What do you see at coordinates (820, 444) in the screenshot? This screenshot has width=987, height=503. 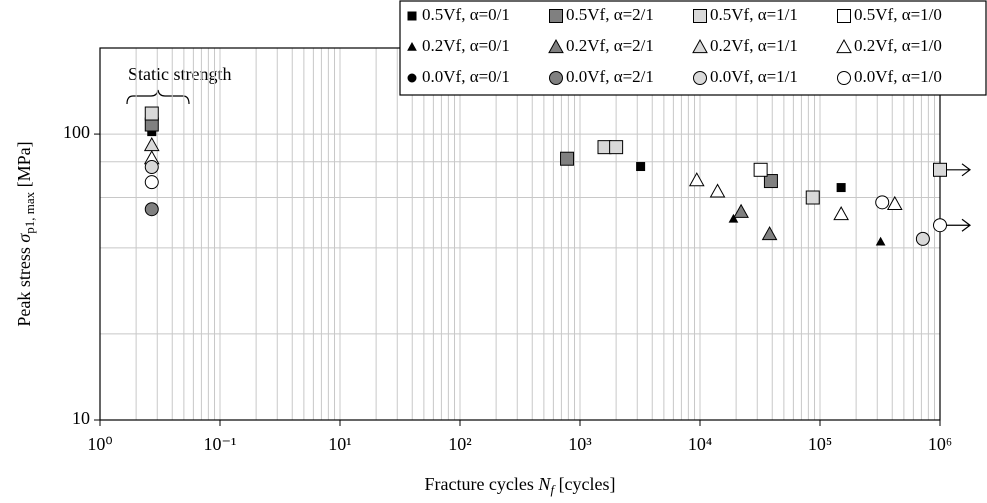 I see `x-tick-label: 10⁵` at bounding box center [820, 444].